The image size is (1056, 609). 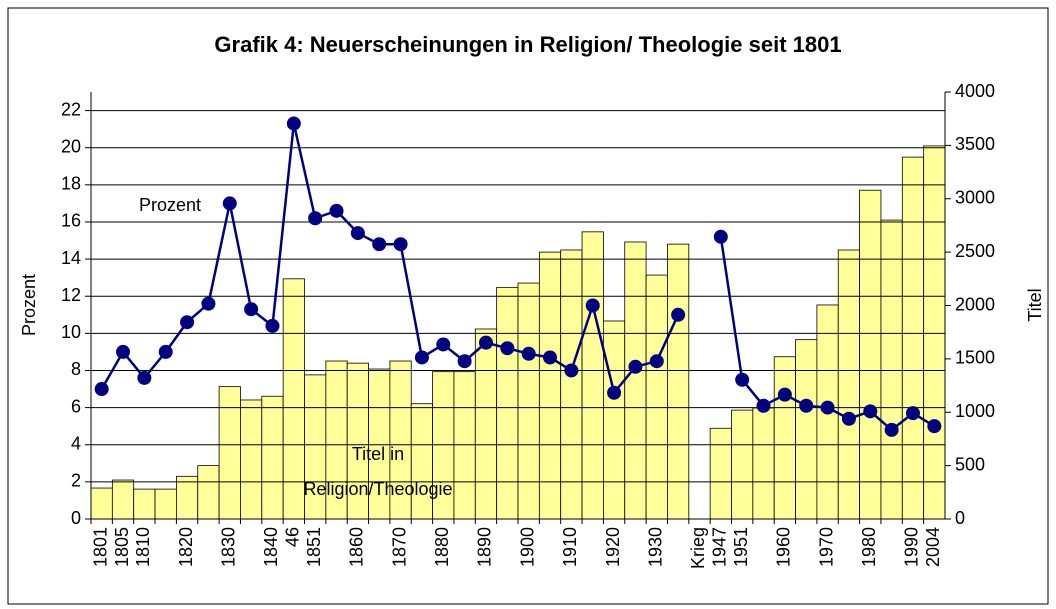 What do you see at coordinates (76, 443) in the screenshot?
I see `y-tick-label: 4` at bounding box center [76, 443].